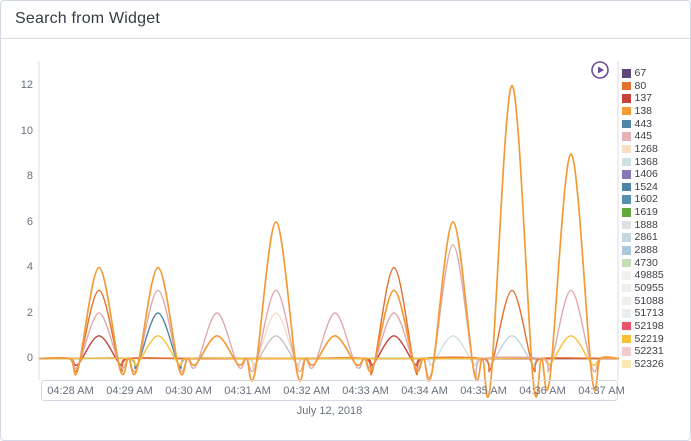 This screenshot has height=441, width=691. I want to click on legend-item: 443, so click(655, 124).